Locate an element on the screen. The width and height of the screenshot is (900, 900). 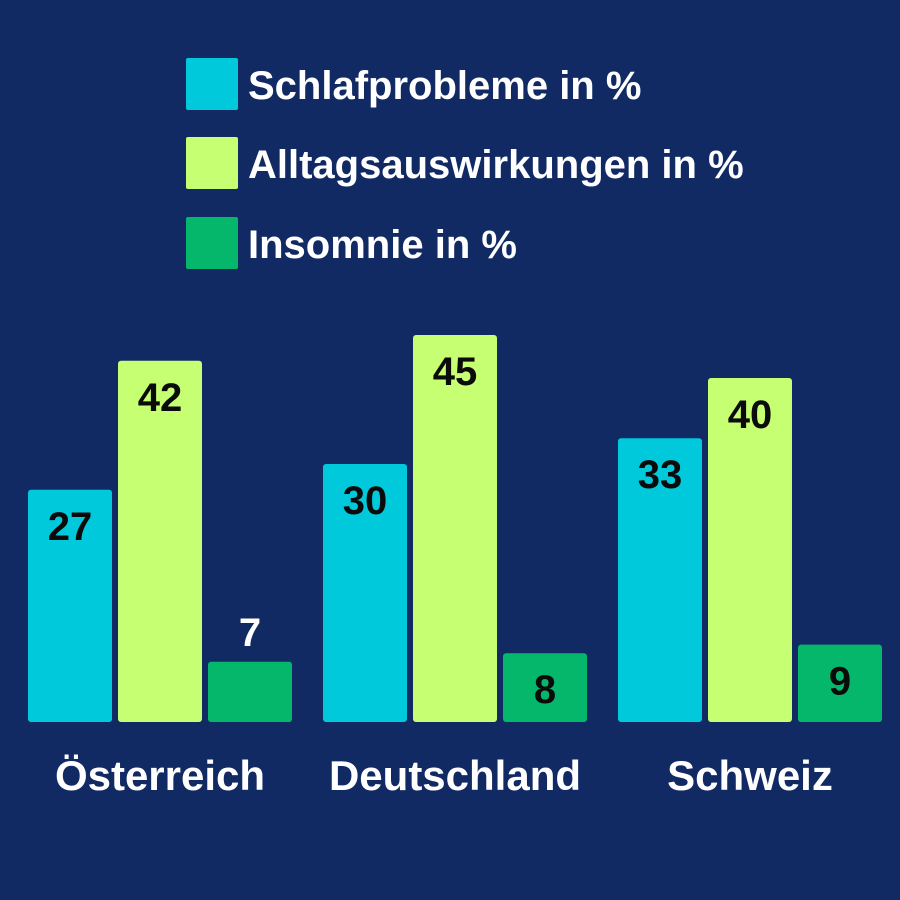
category-labels: Österreich Deutschland Schweiz is located at coordinates (444, 775).